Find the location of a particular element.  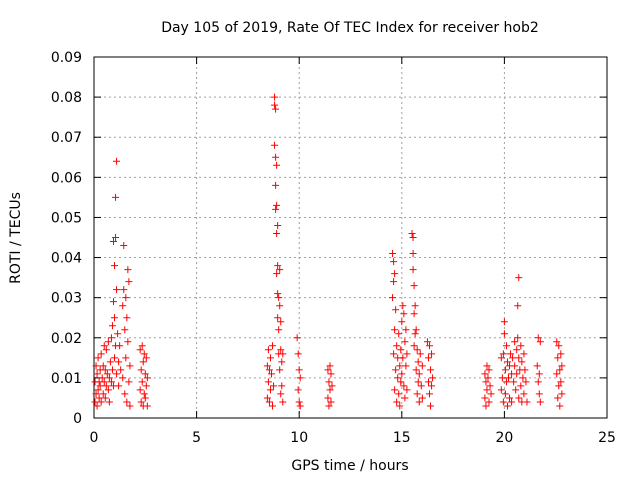

y-tick-label: 0.05 is located at coordinates (66, 218).